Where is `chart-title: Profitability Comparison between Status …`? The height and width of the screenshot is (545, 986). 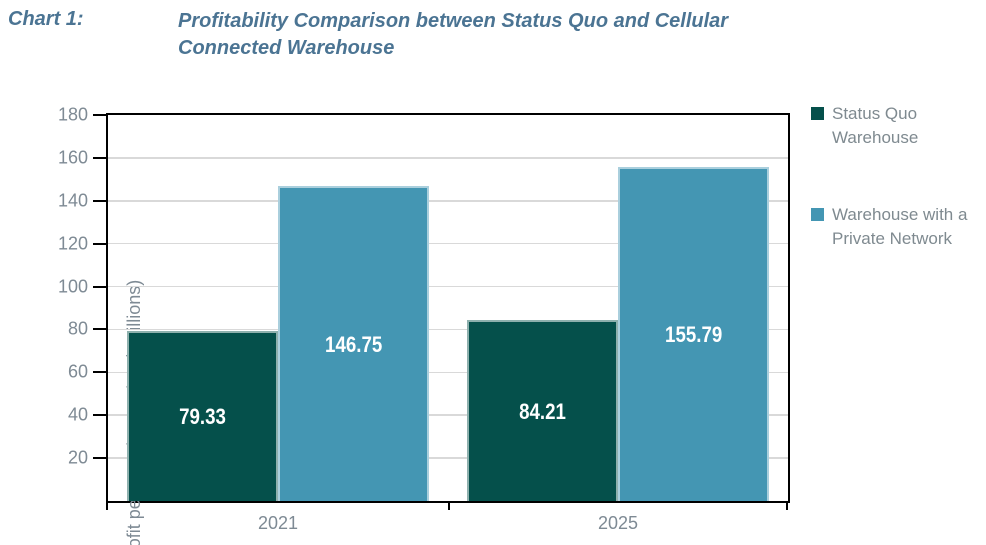
chart-title: Profitability Comparison between Status … is located at coordinates (453, 34).